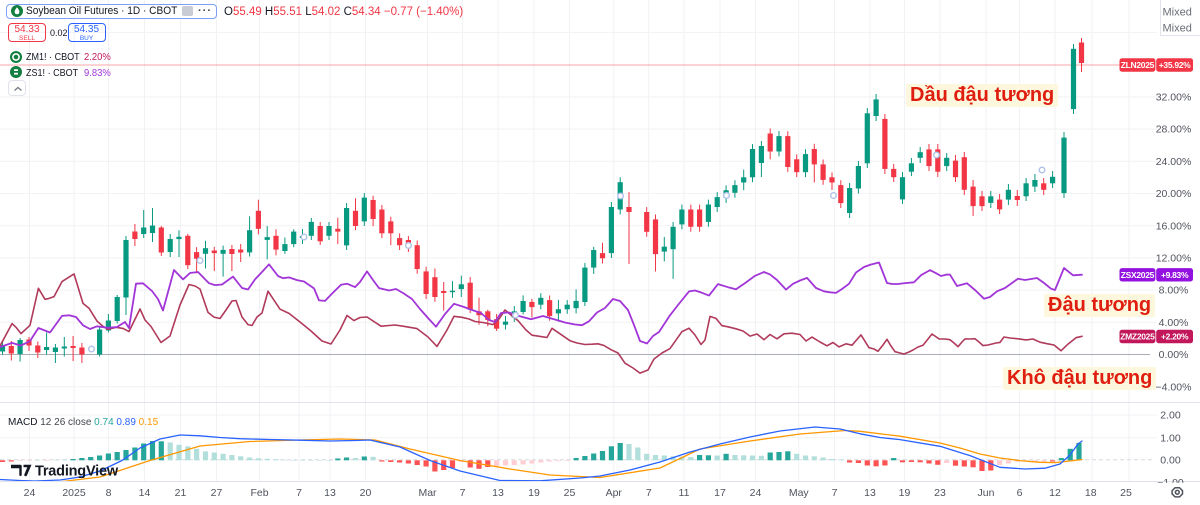 This screenshot has width=1200, height=505. Describe the element at coordinates (720, 493) in the screenshot. I see `svg-text: 17` at that location.